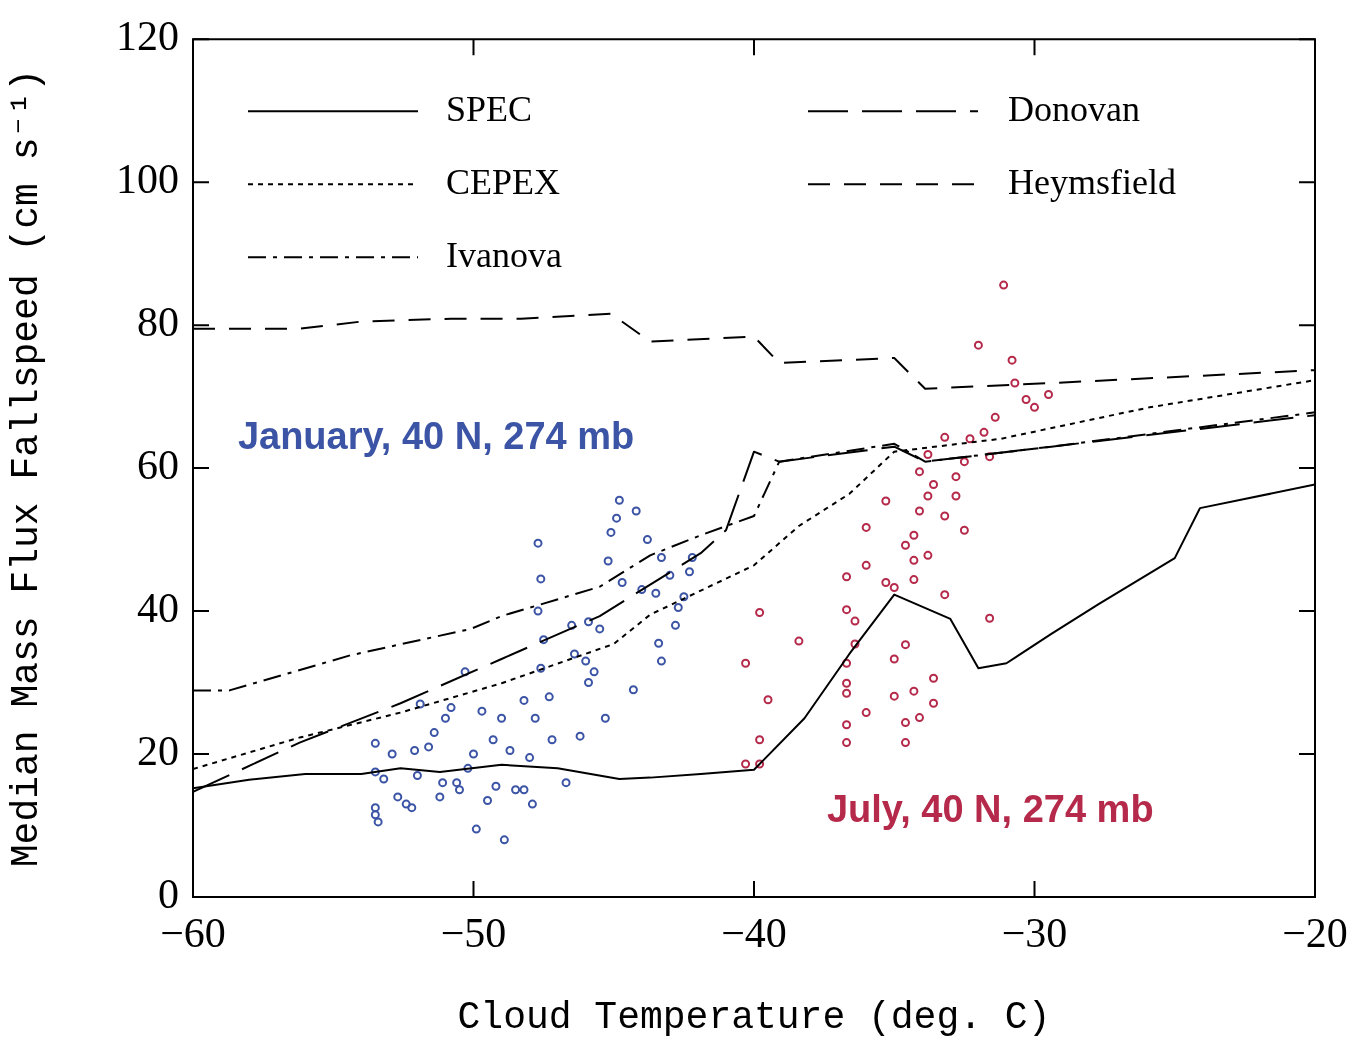  What do you see at coordinates (1034, 933) in the screenshot?
I see `x-tick-label: −30` at bounding box center [1034, 933].